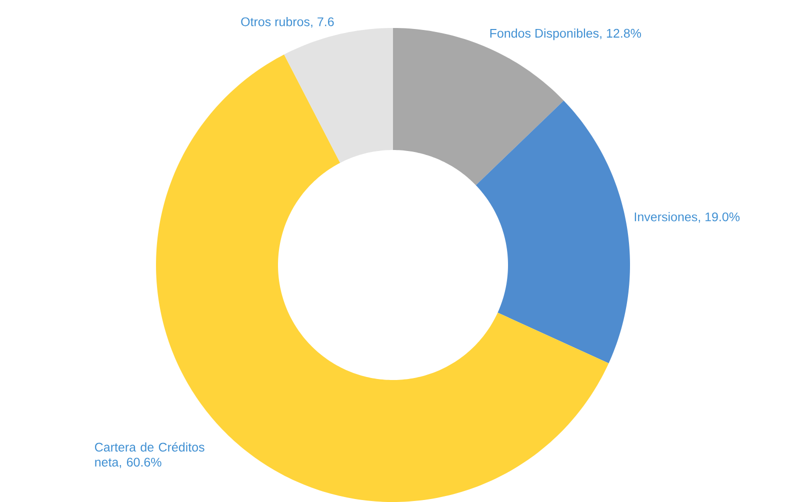  I want to click on slice-label: Otros rubros, 7.6, so click(287, 22).